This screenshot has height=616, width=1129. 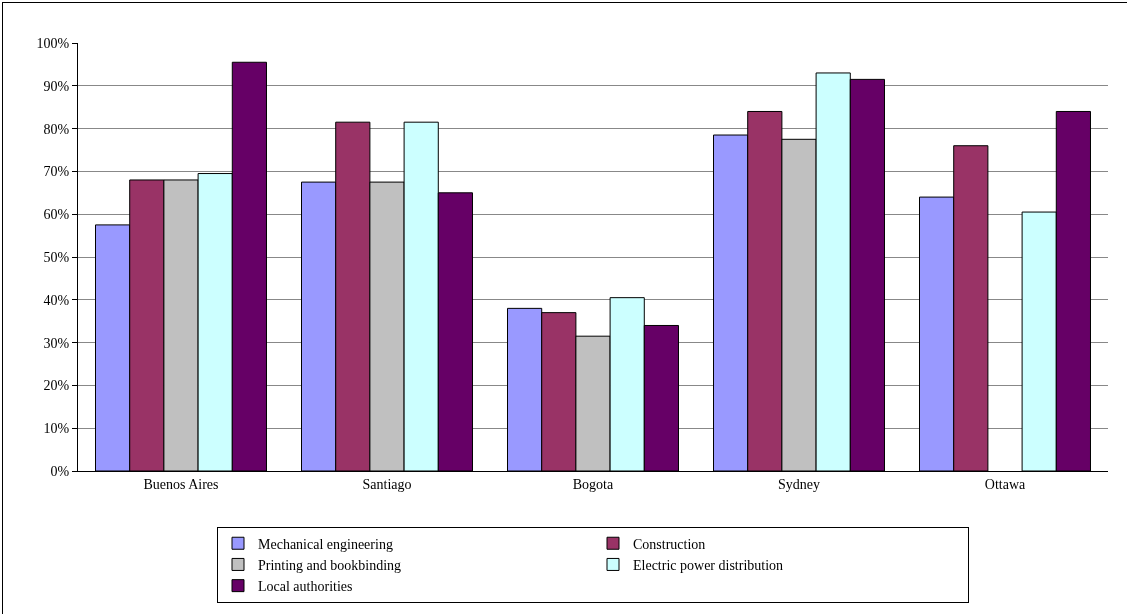 I want to click on y-tick-label: 50%, so click(x=56, y=257).